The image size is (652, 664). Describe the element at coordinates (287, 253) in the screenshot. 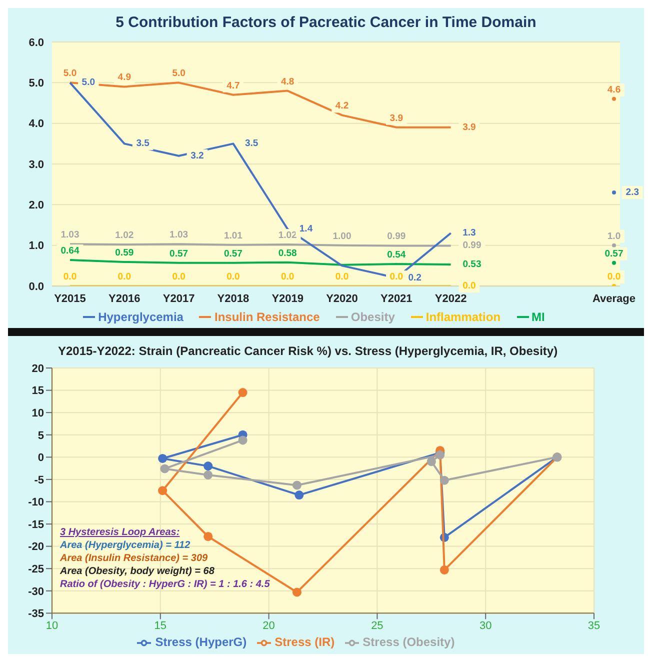

I see `data-label: 0.58` at that location.